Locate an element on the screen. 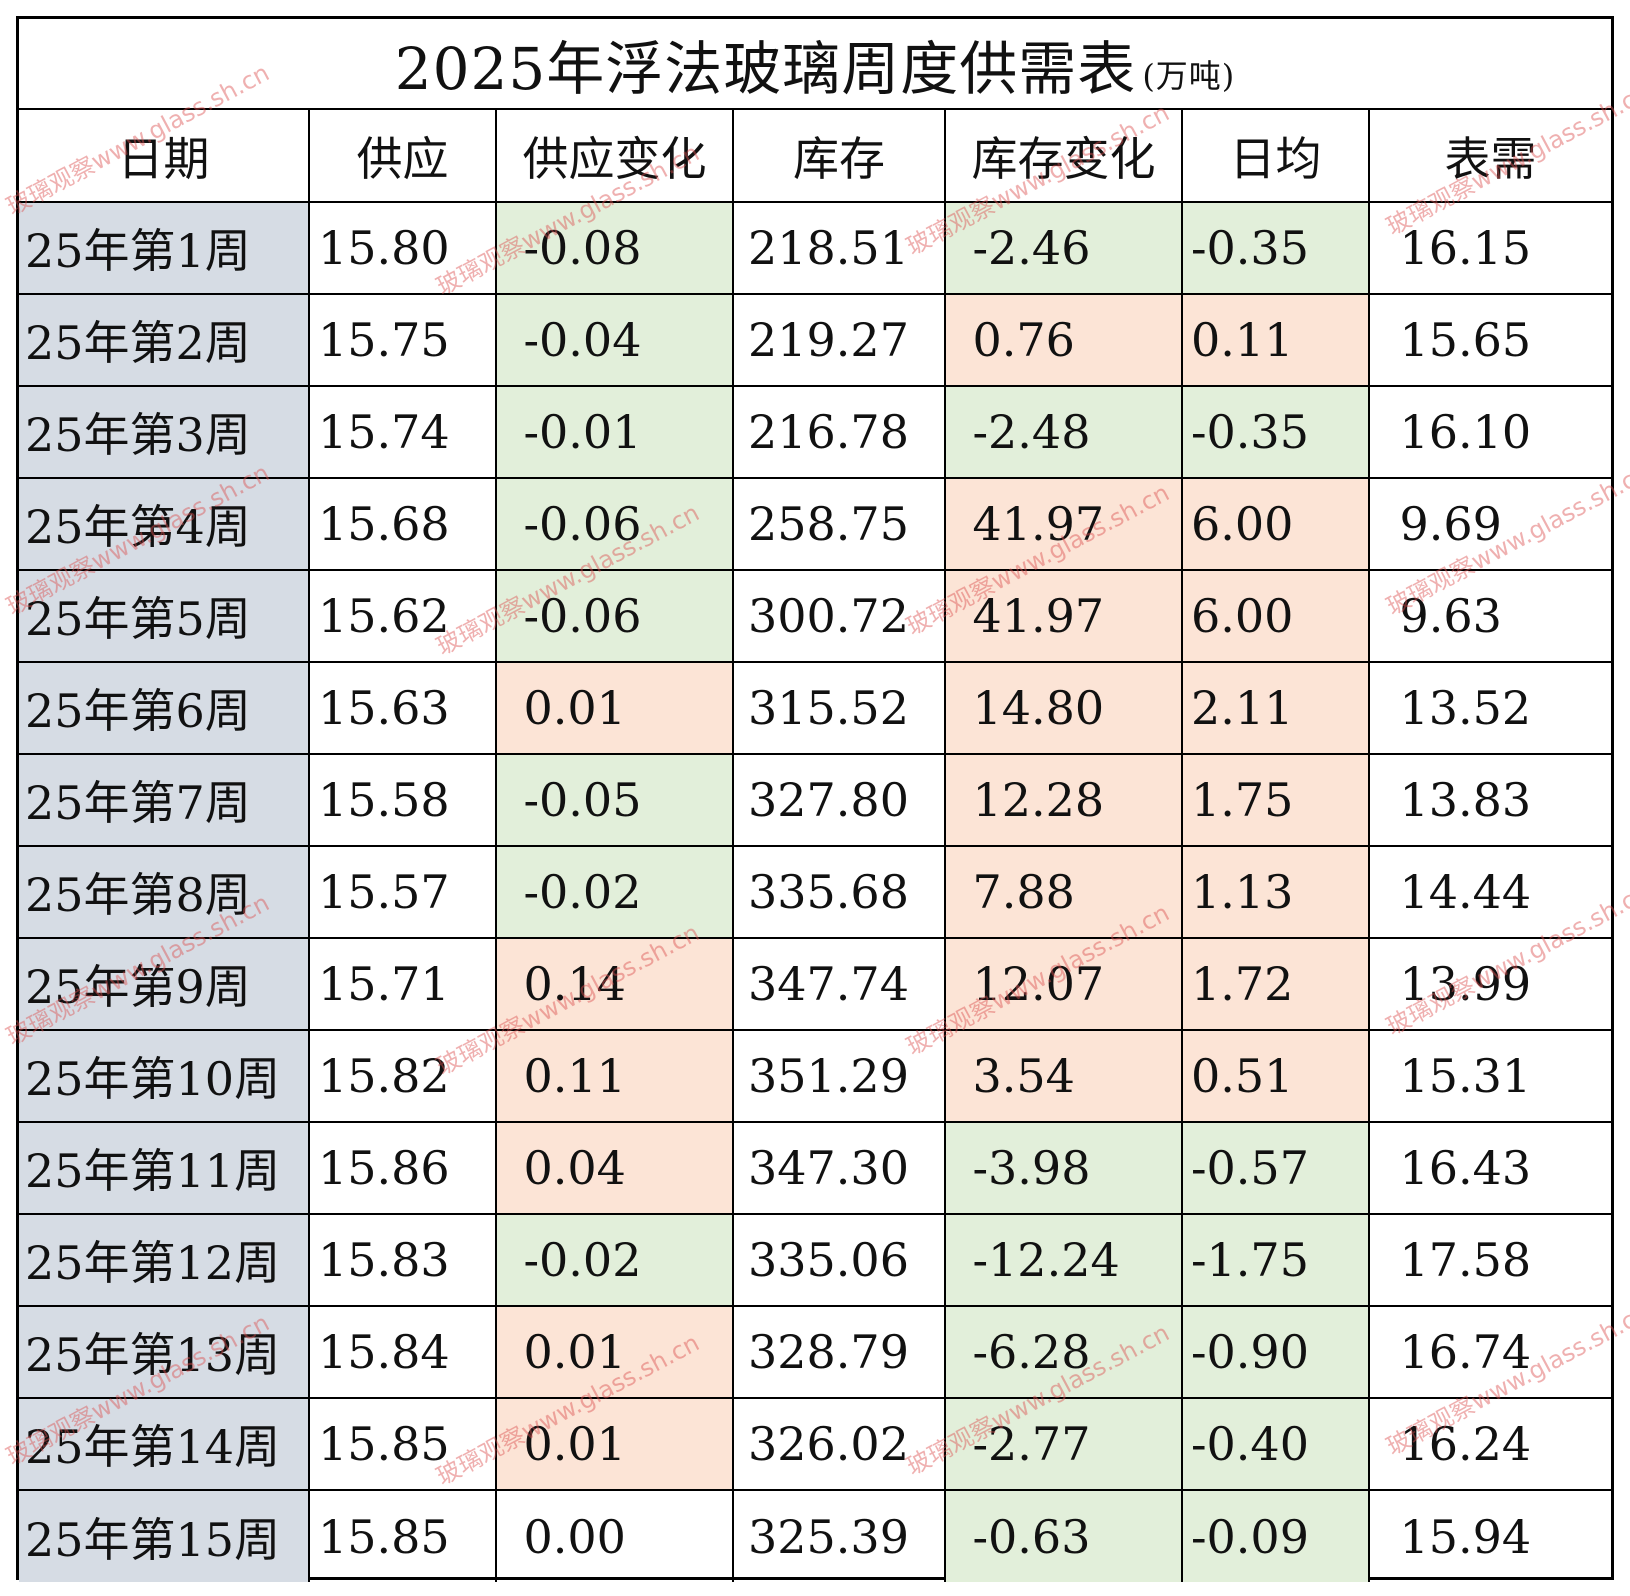 The image size is (1630, 1596). daily-avg-cell: -0.40 is located at coordinates (1275, 1444).